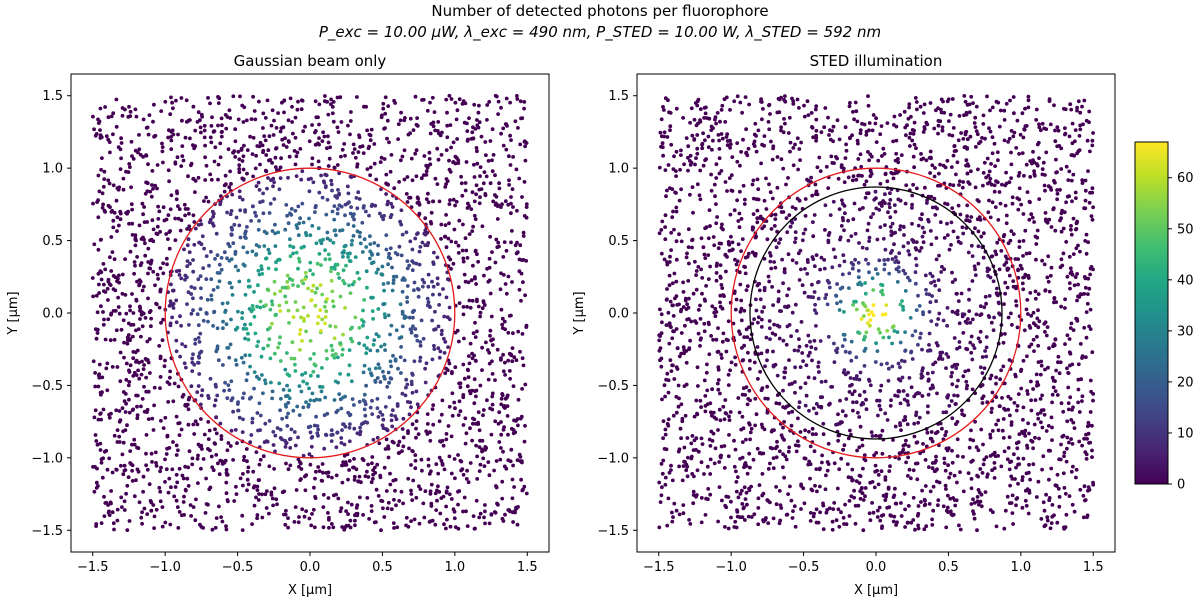 The image size is (1200, 600). What do you see at coordinates (382, 567) in the screenshot?
I see `x-tick-label: 0.5` at bounding box center [382, 567].